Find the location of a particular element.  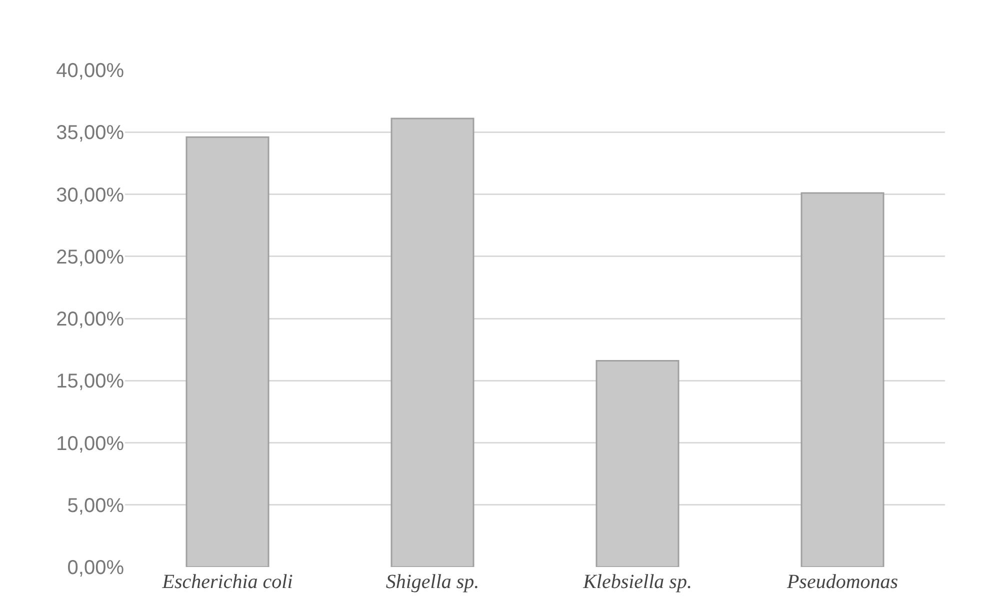

y-tick-label: 20,00% is located at coordinates (90, 319).